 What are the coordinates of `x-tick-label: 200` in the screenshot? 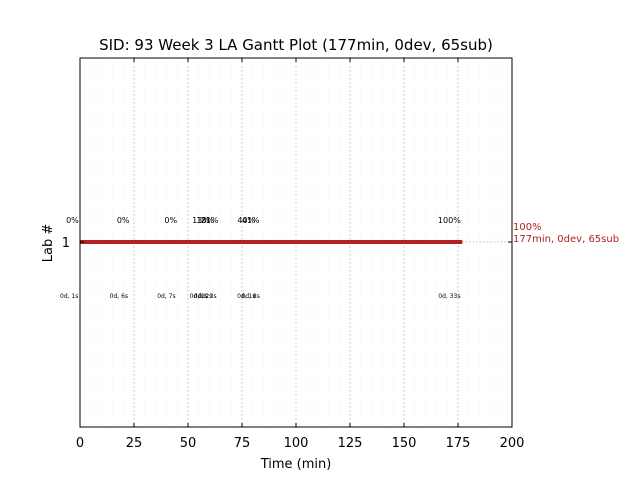 It's located at (512, 443).